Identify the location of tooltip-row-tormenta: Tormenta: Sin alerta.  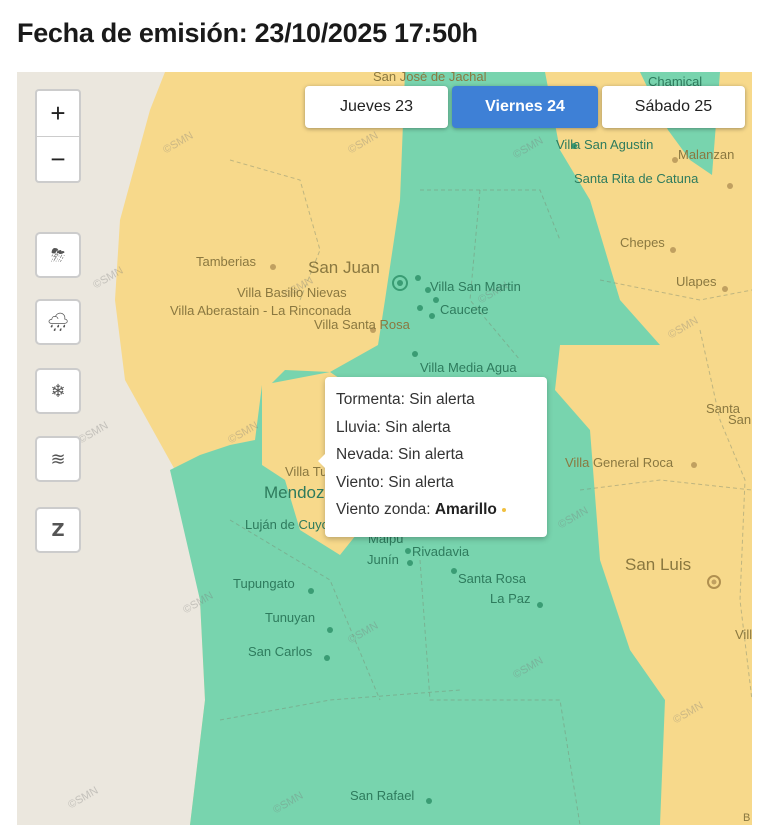
(405, 399).